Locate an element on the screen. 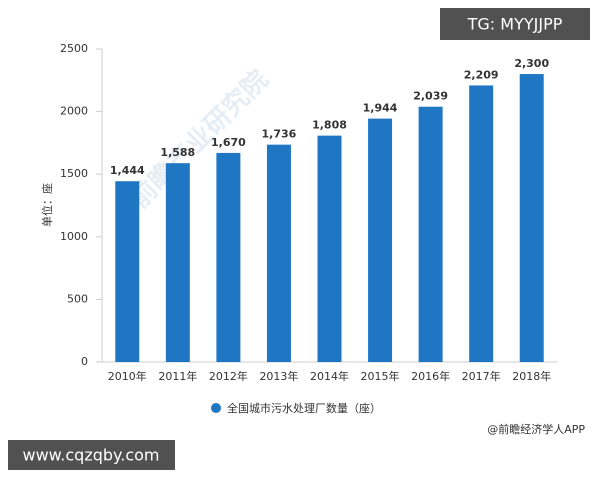  x-tick-label: 2015年 is located at coordinates (380, 376).